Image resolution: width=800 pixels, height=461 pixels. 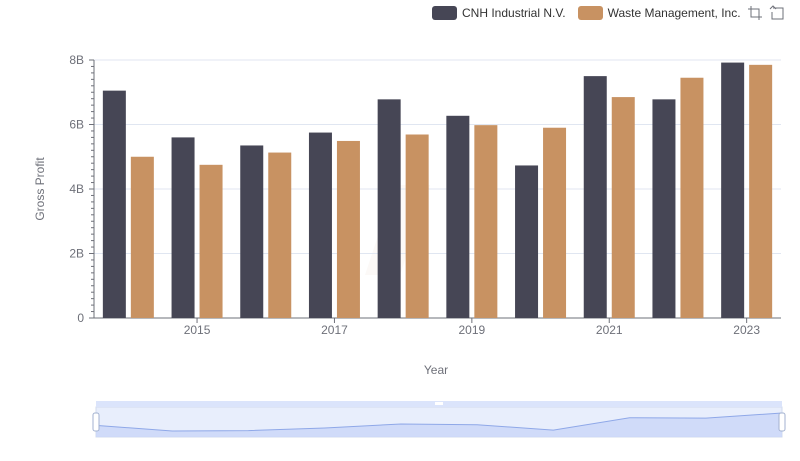 What do you see at coordinates (389, 208) in the screenshot?
I see `bar-cnh-2018` at bounding box center [389, 208].